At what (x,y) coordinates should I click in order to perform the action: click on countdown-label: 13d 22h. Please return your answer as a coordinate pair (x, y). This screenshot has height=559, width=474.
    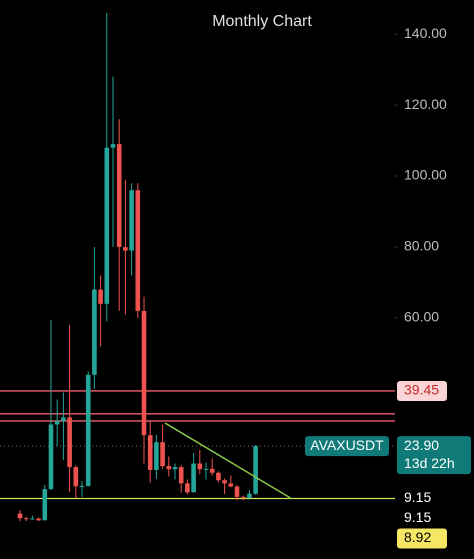
    Looking at the image, I should click on (429, 463).